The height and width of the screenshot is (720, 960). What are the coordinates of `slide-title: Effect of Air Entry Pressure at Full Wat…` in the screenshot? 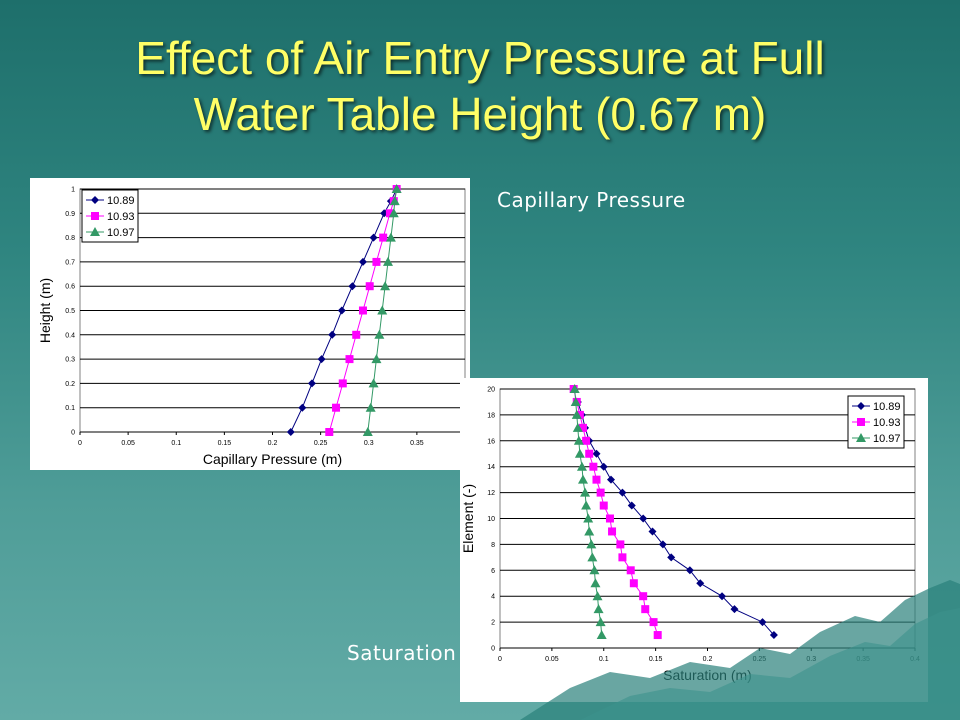 It's located at (480, 86).